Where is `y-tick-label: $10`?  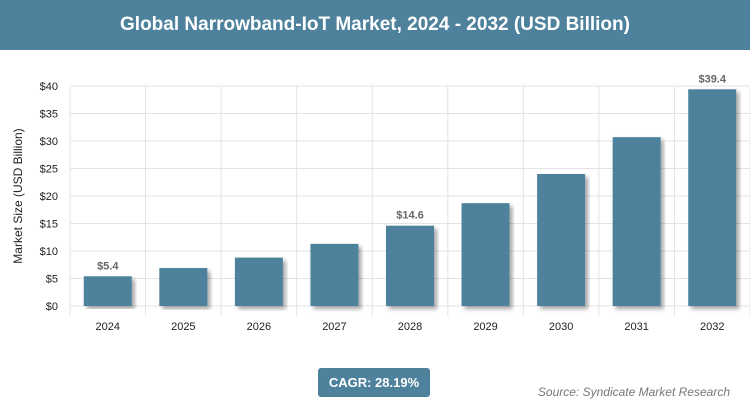
y-tick-label: $10 is located at coordinates (49, 252).